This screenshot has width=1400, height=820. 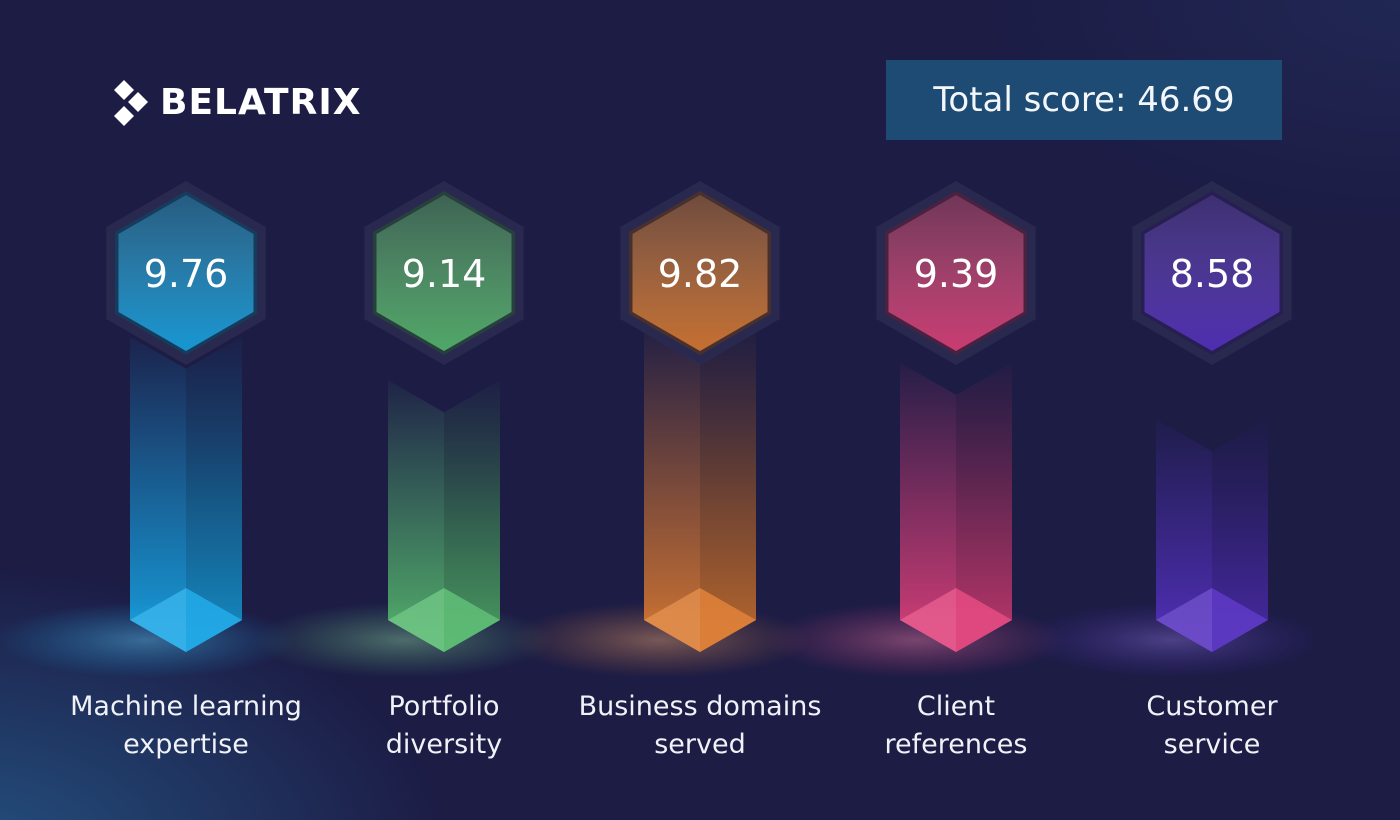 What do you see at coordinates (700, 744) in the screenshot?
I see `category-label-line: served` at bounding box center [700, 744].